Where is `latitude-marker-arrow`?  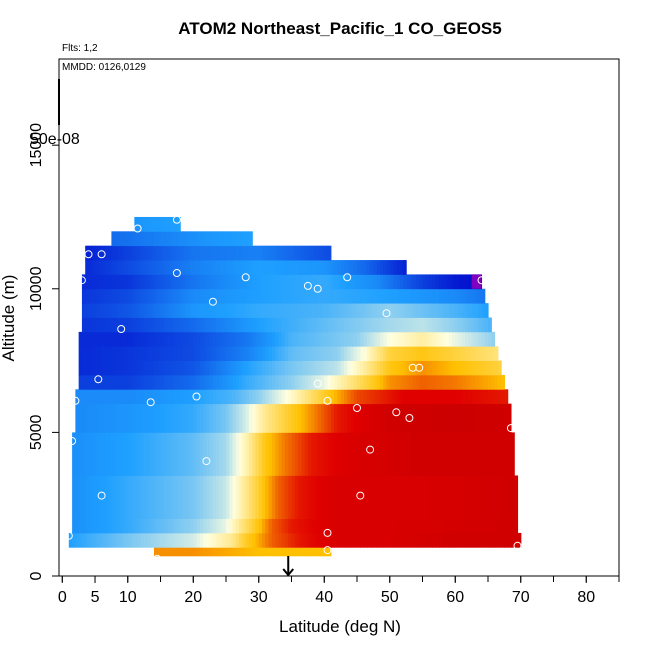 latitude-marker-arrow is located at coordinates (288, 566).